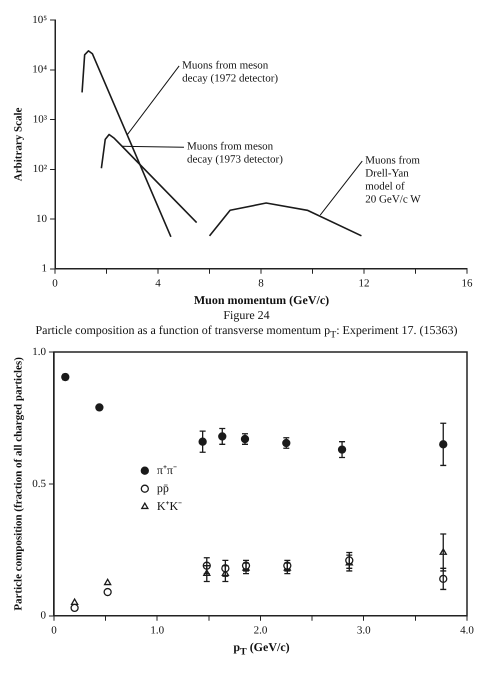 The image size is (493, 697). I want to click on y-axis-title: Arbitrary Scale, so click(18, 144).